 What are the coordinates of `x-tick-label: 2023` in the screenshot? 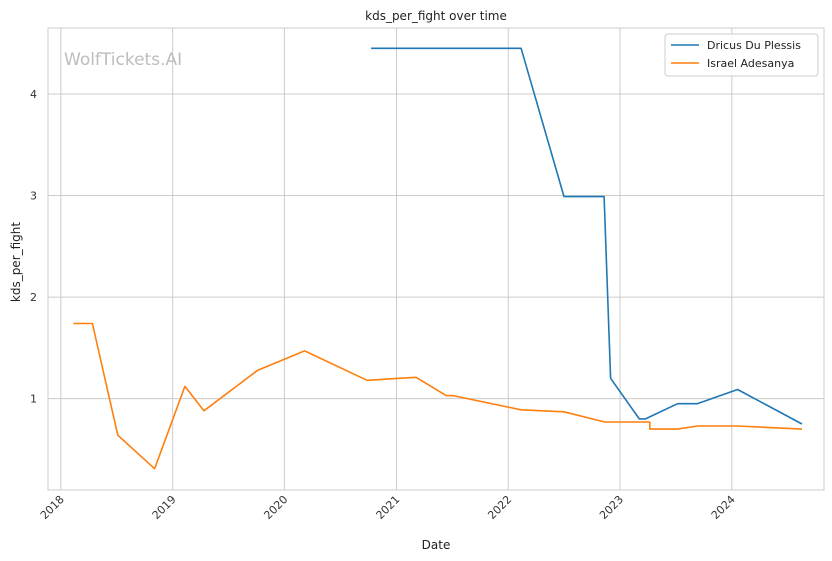 It's located at (611, 507).